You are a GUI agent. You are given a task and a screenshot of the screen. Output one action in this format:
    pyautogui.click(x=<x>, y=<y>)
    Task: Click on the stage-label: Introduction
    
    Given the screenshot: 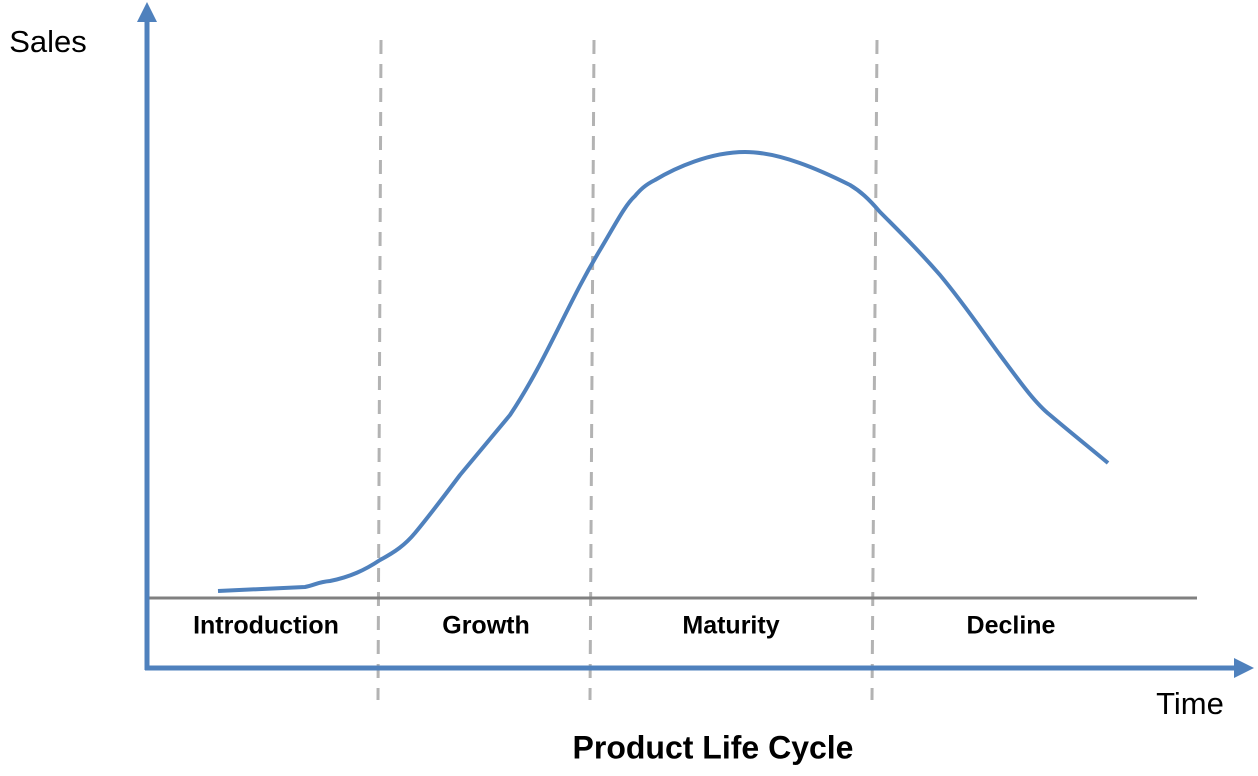 What is the action you would take?
    pyautogui.click(x=266, y=626)
    